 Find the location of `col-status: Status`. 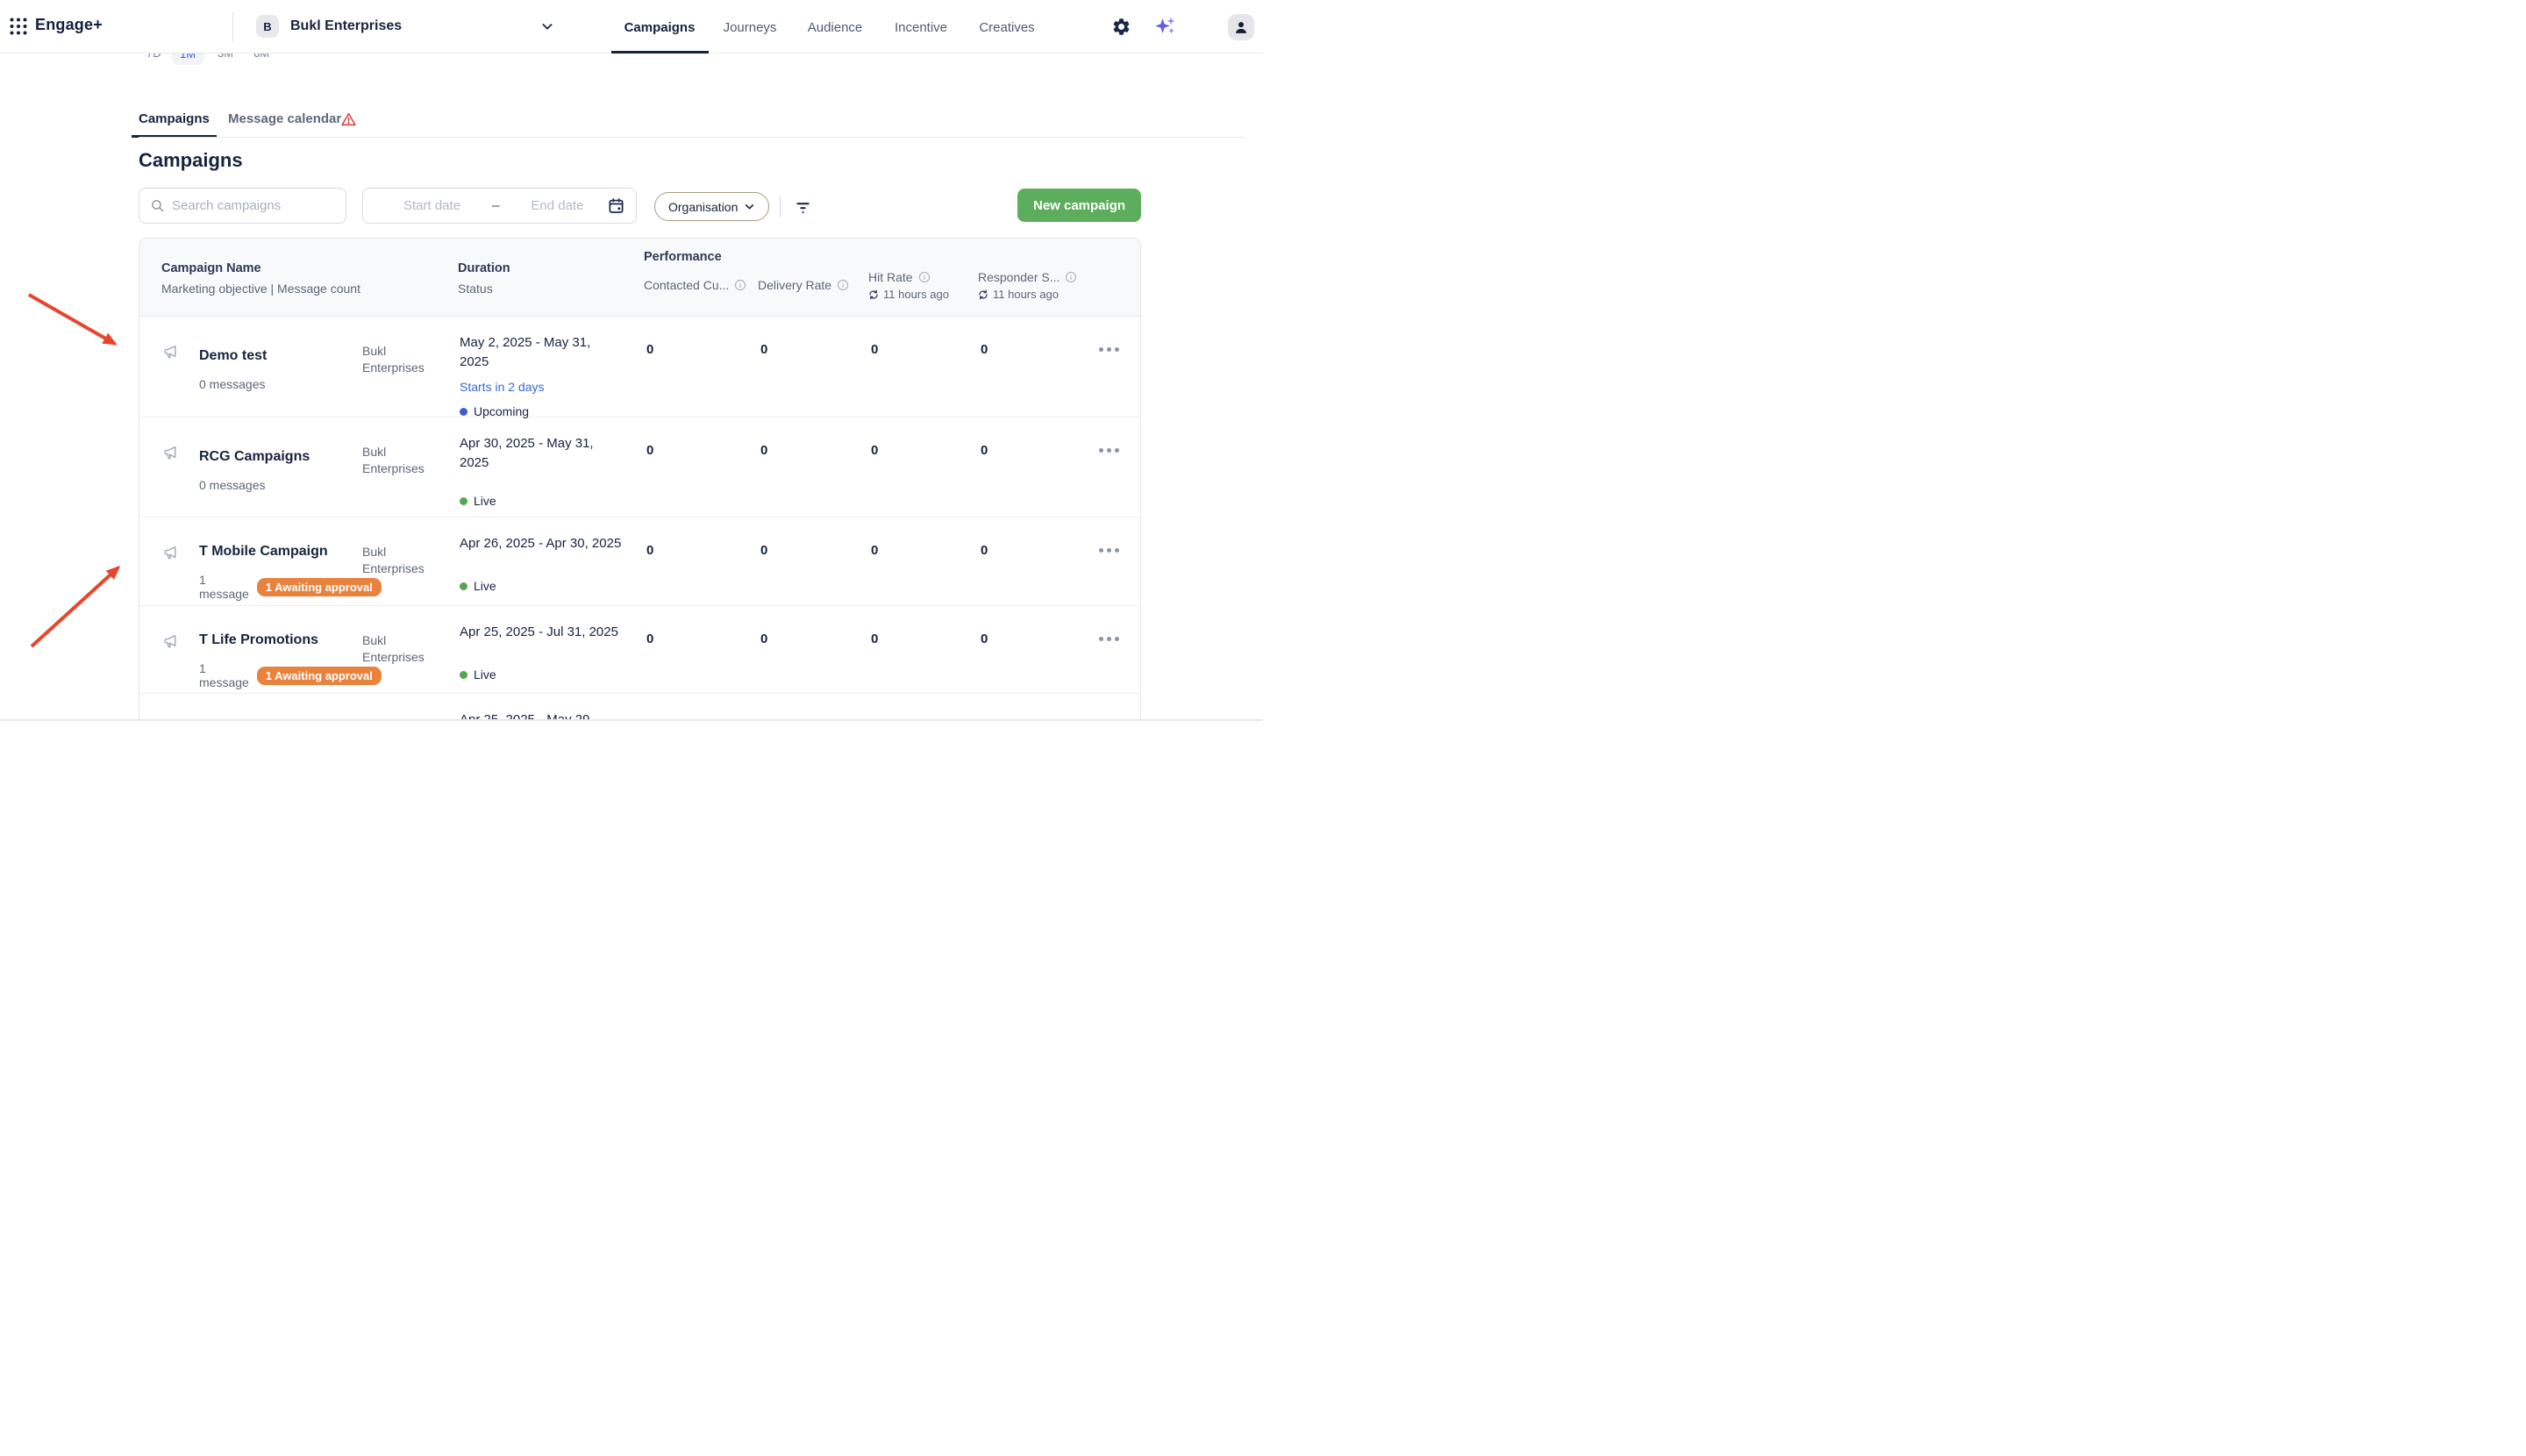

col-status: Status is located at coordinates (476, 289).